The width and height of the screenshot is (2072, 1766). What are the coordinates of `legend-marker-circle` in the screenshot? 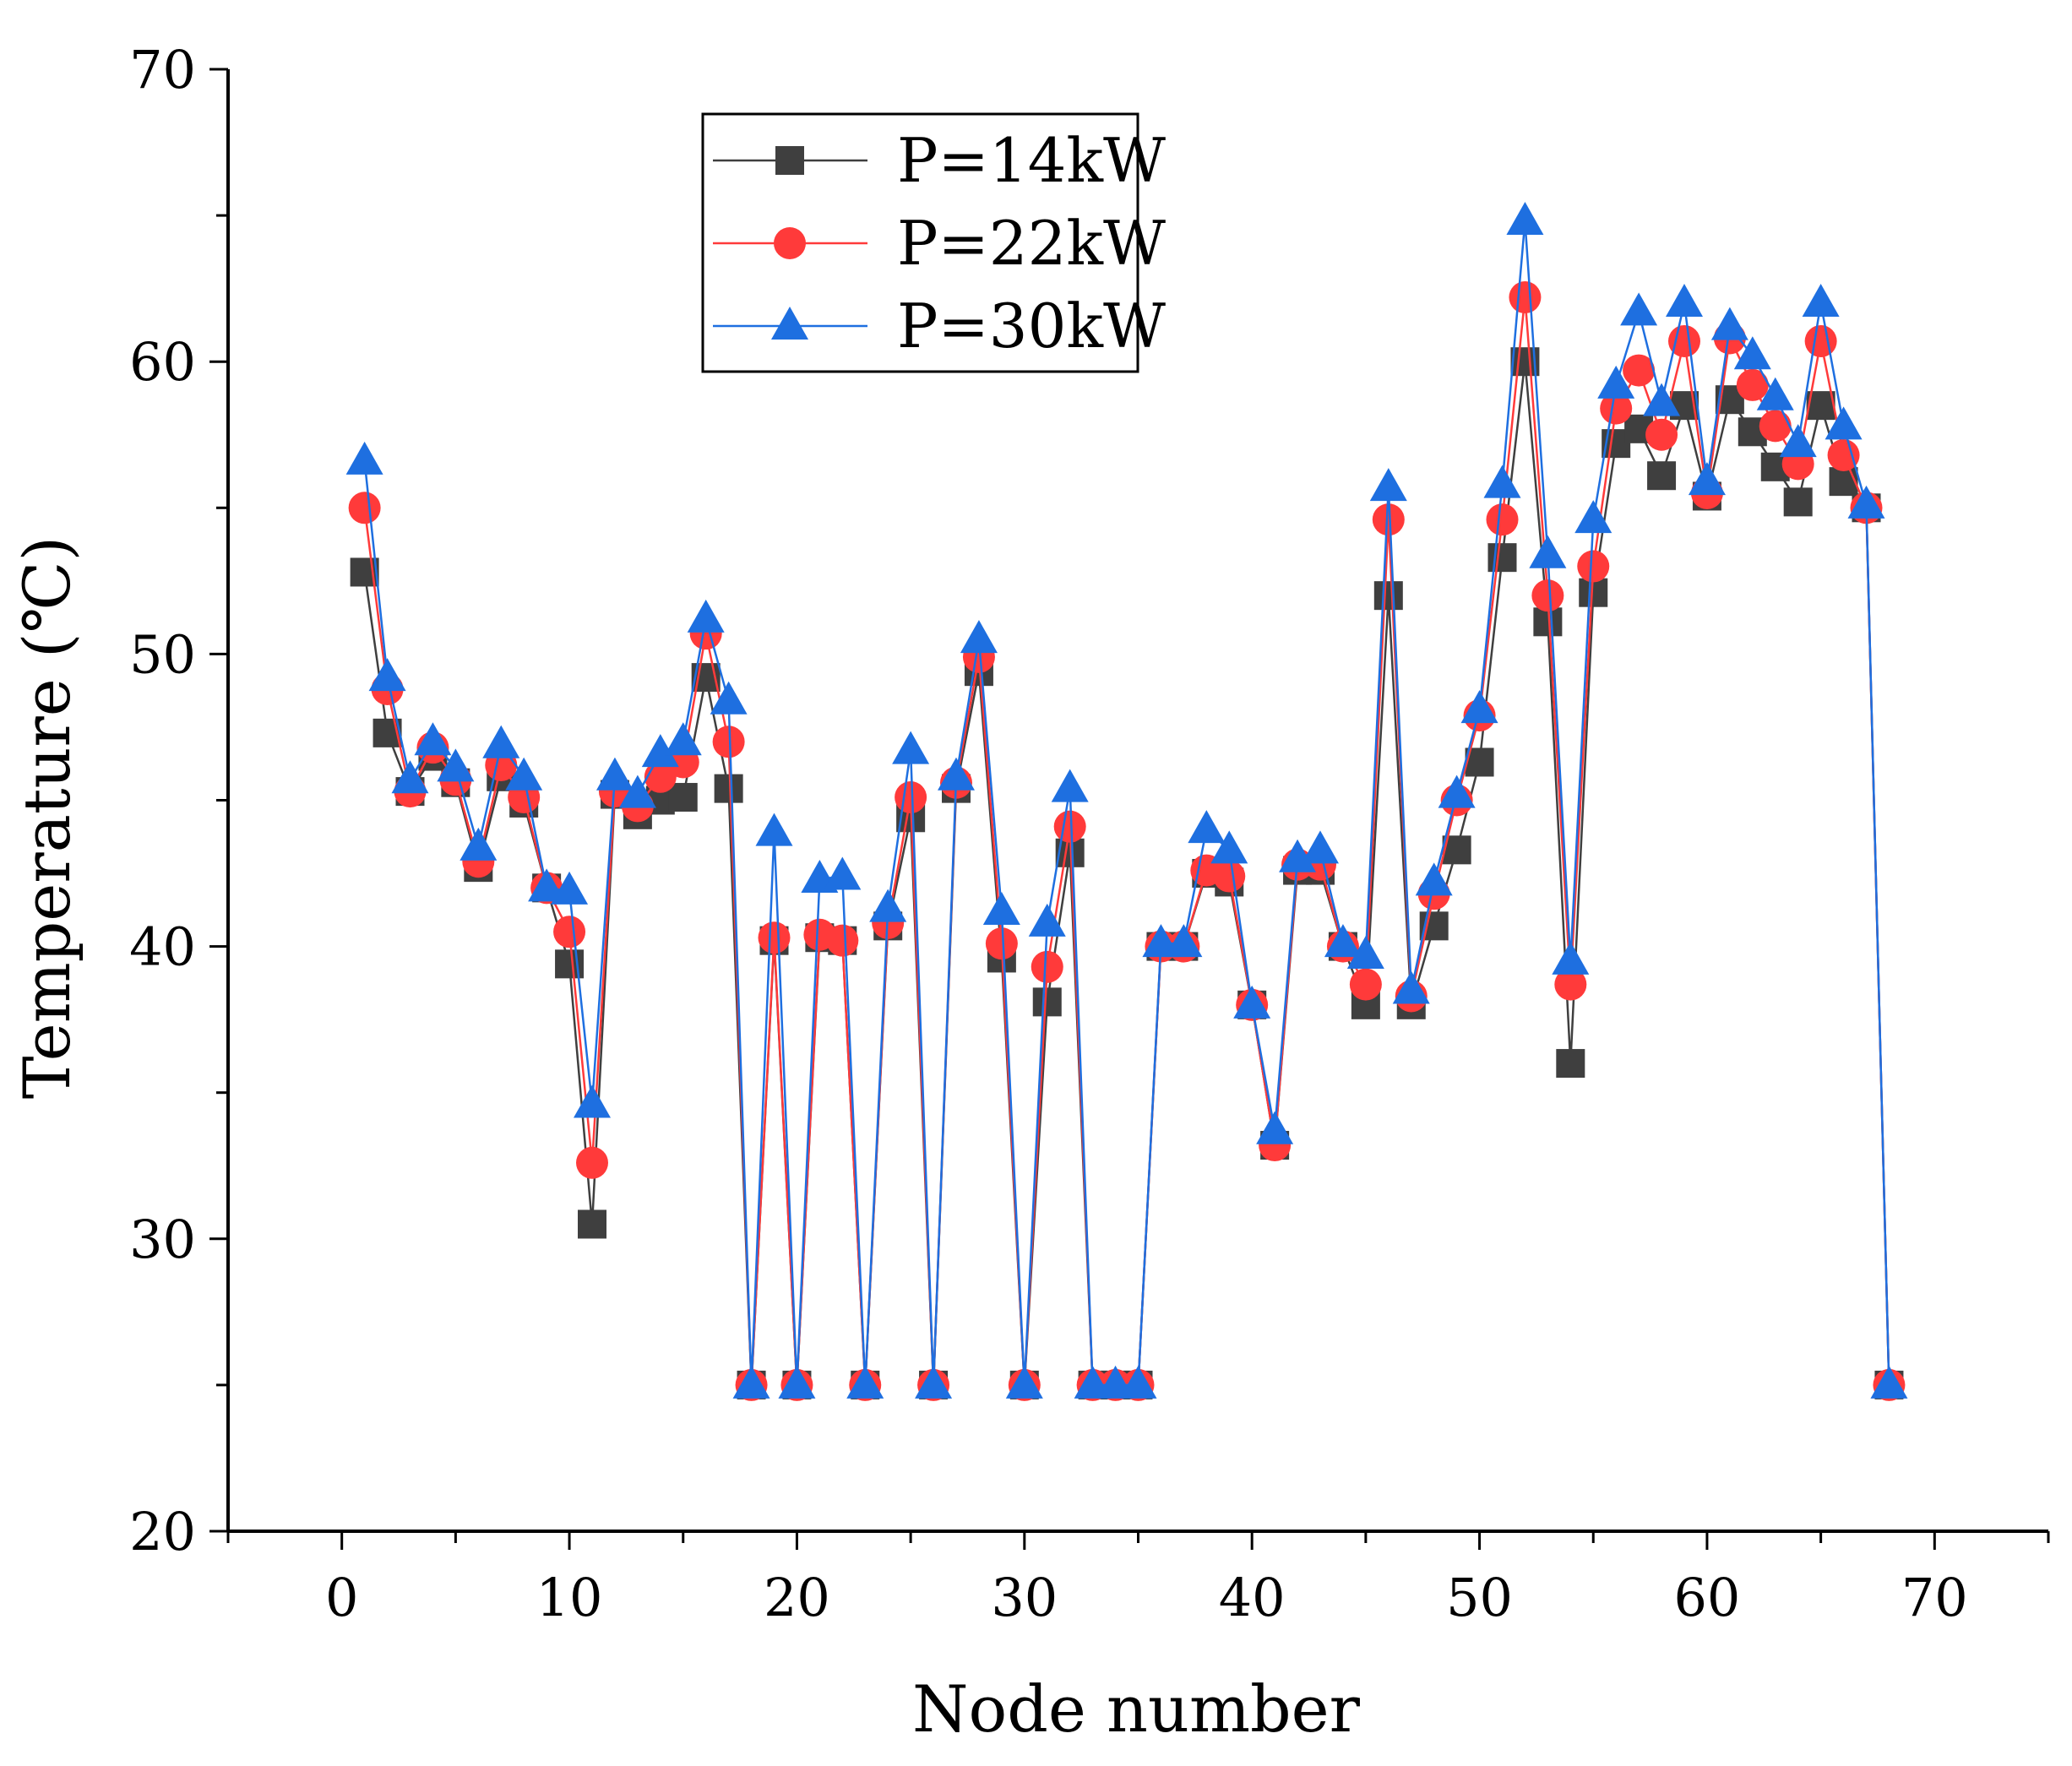 It's located at (790, 243).